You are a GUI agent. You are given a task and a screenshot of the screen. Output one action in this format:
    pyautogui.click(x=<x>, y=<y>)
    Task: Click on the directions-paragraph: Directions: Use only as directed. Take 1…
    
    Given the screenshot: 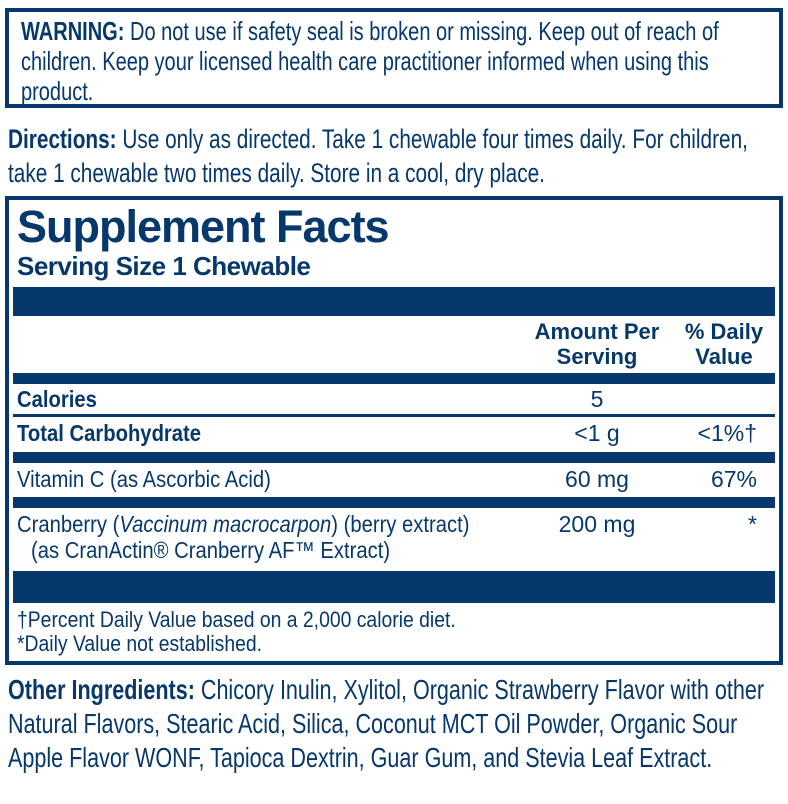 What is the action you would take?
    pyautogui.click(x=394, y=156)
    